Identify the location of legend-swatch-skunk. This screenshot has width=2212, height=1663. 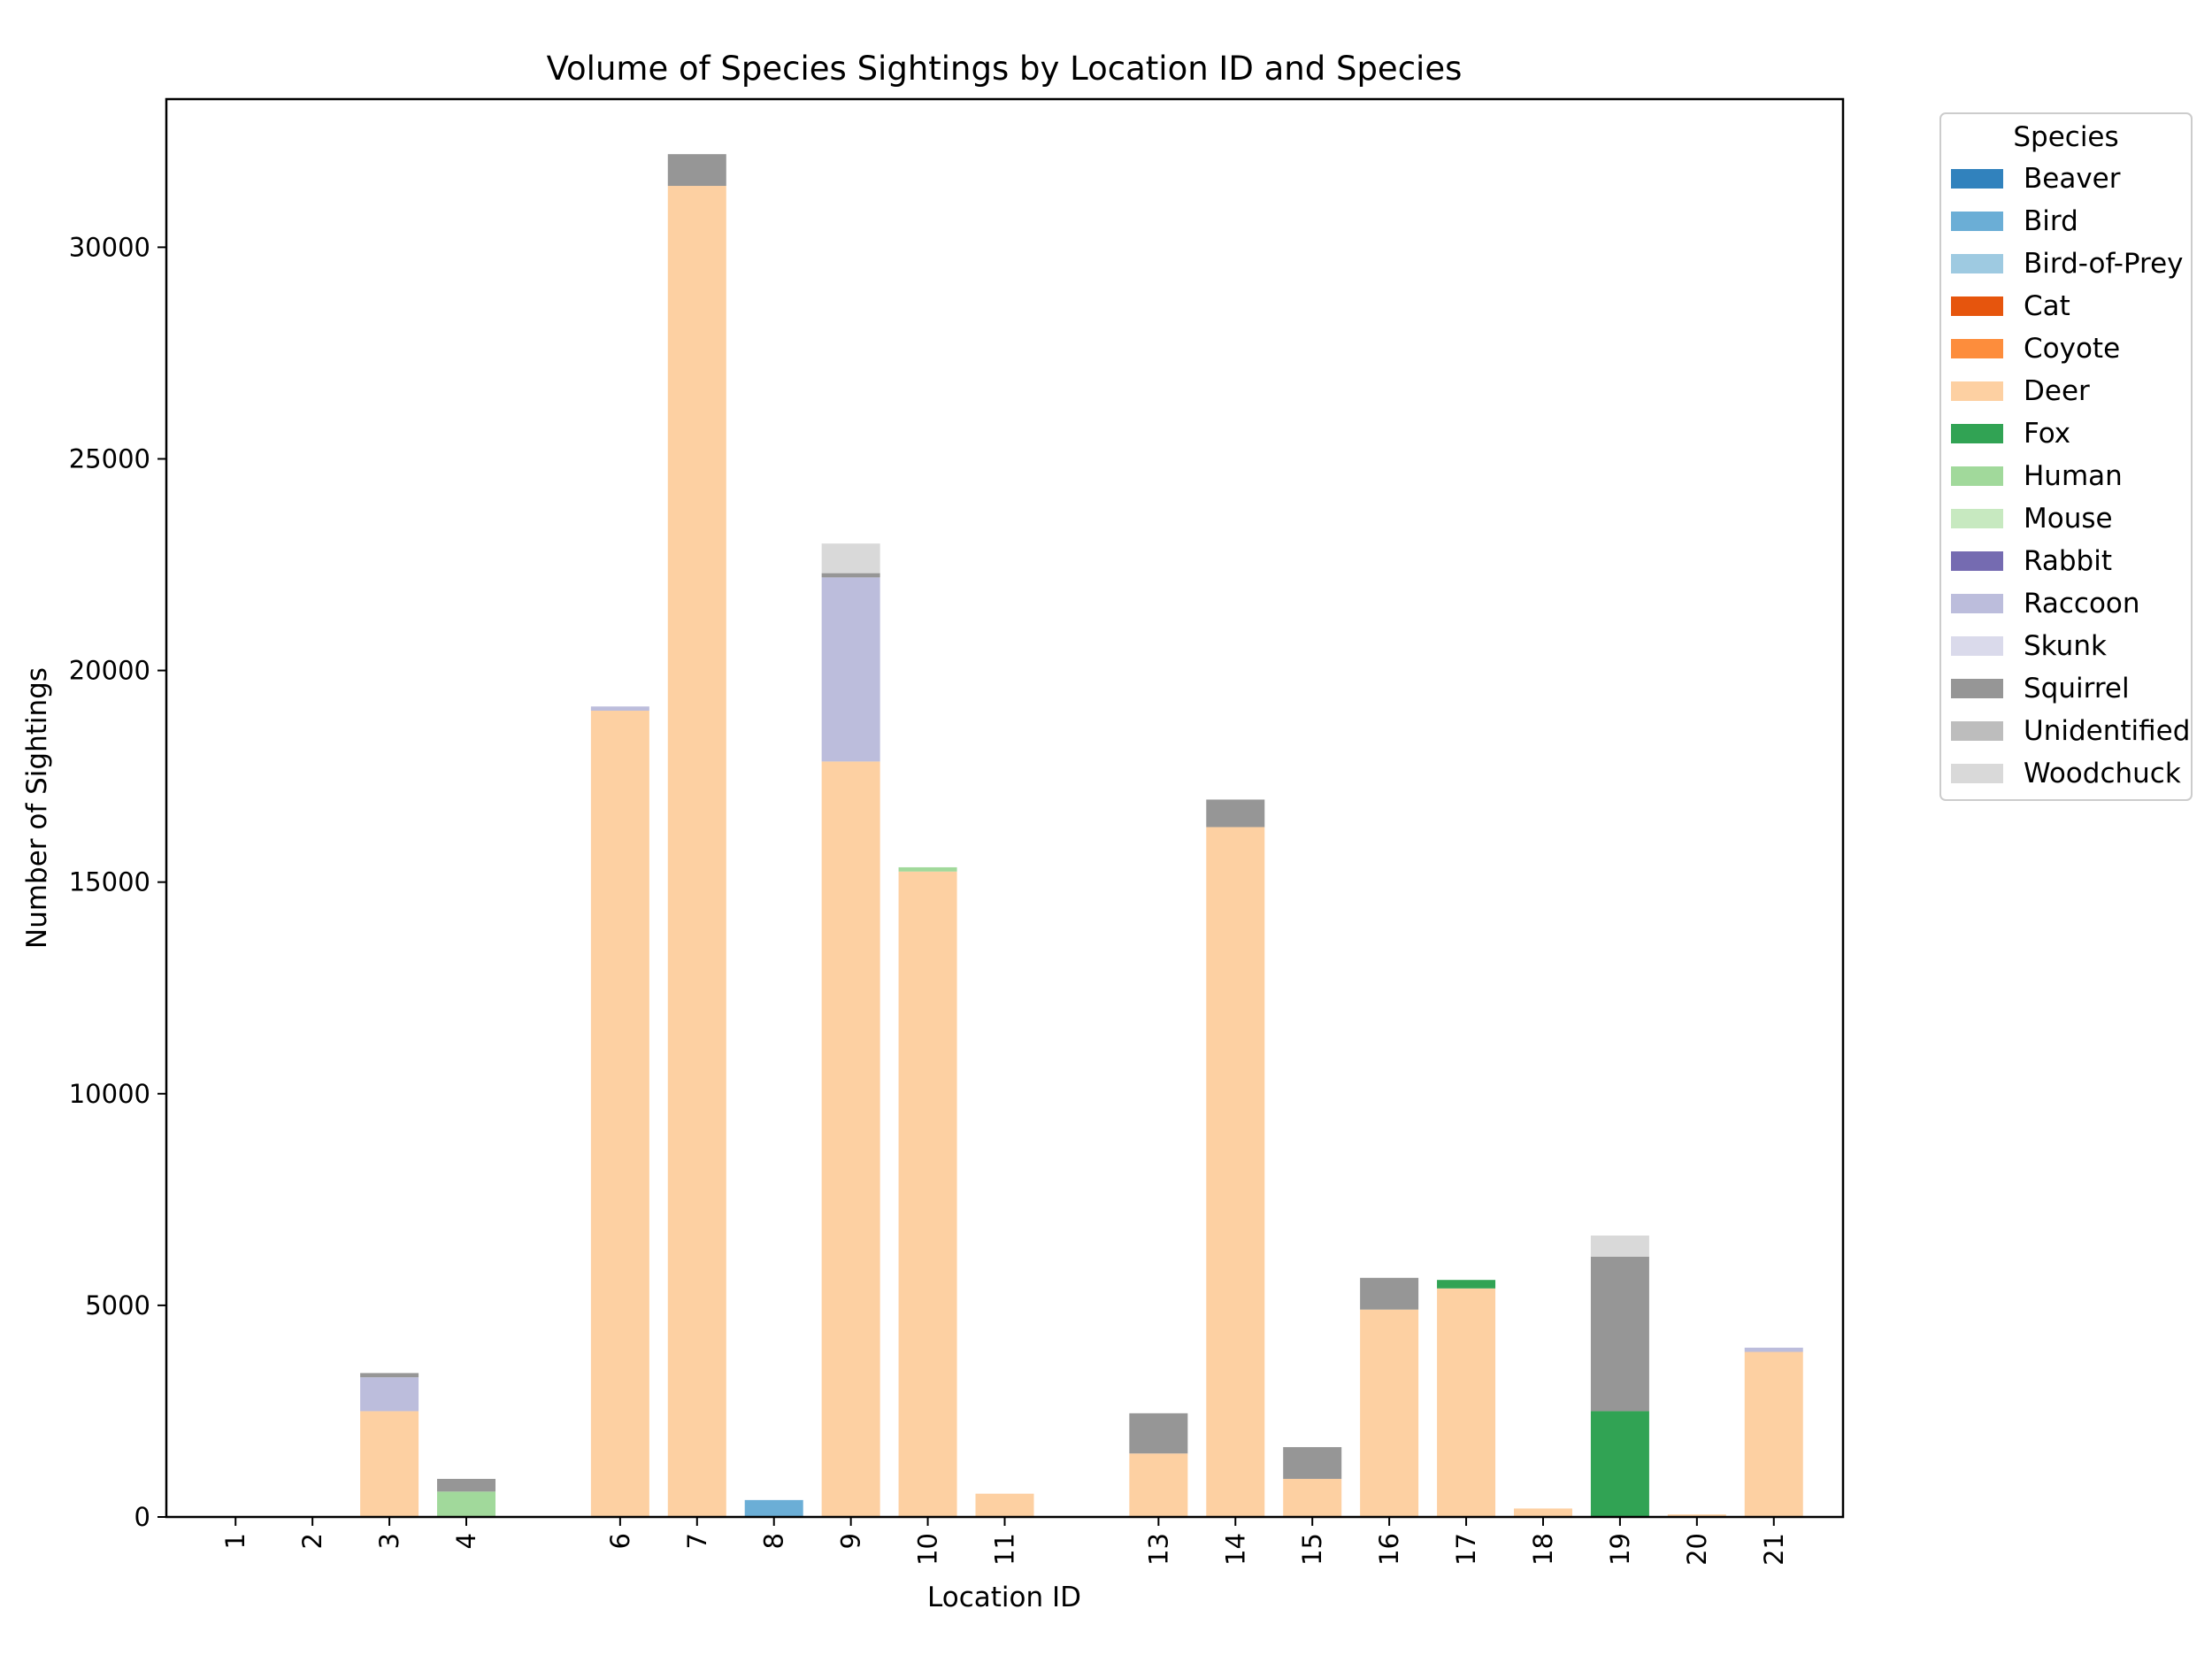
(1977, 646).